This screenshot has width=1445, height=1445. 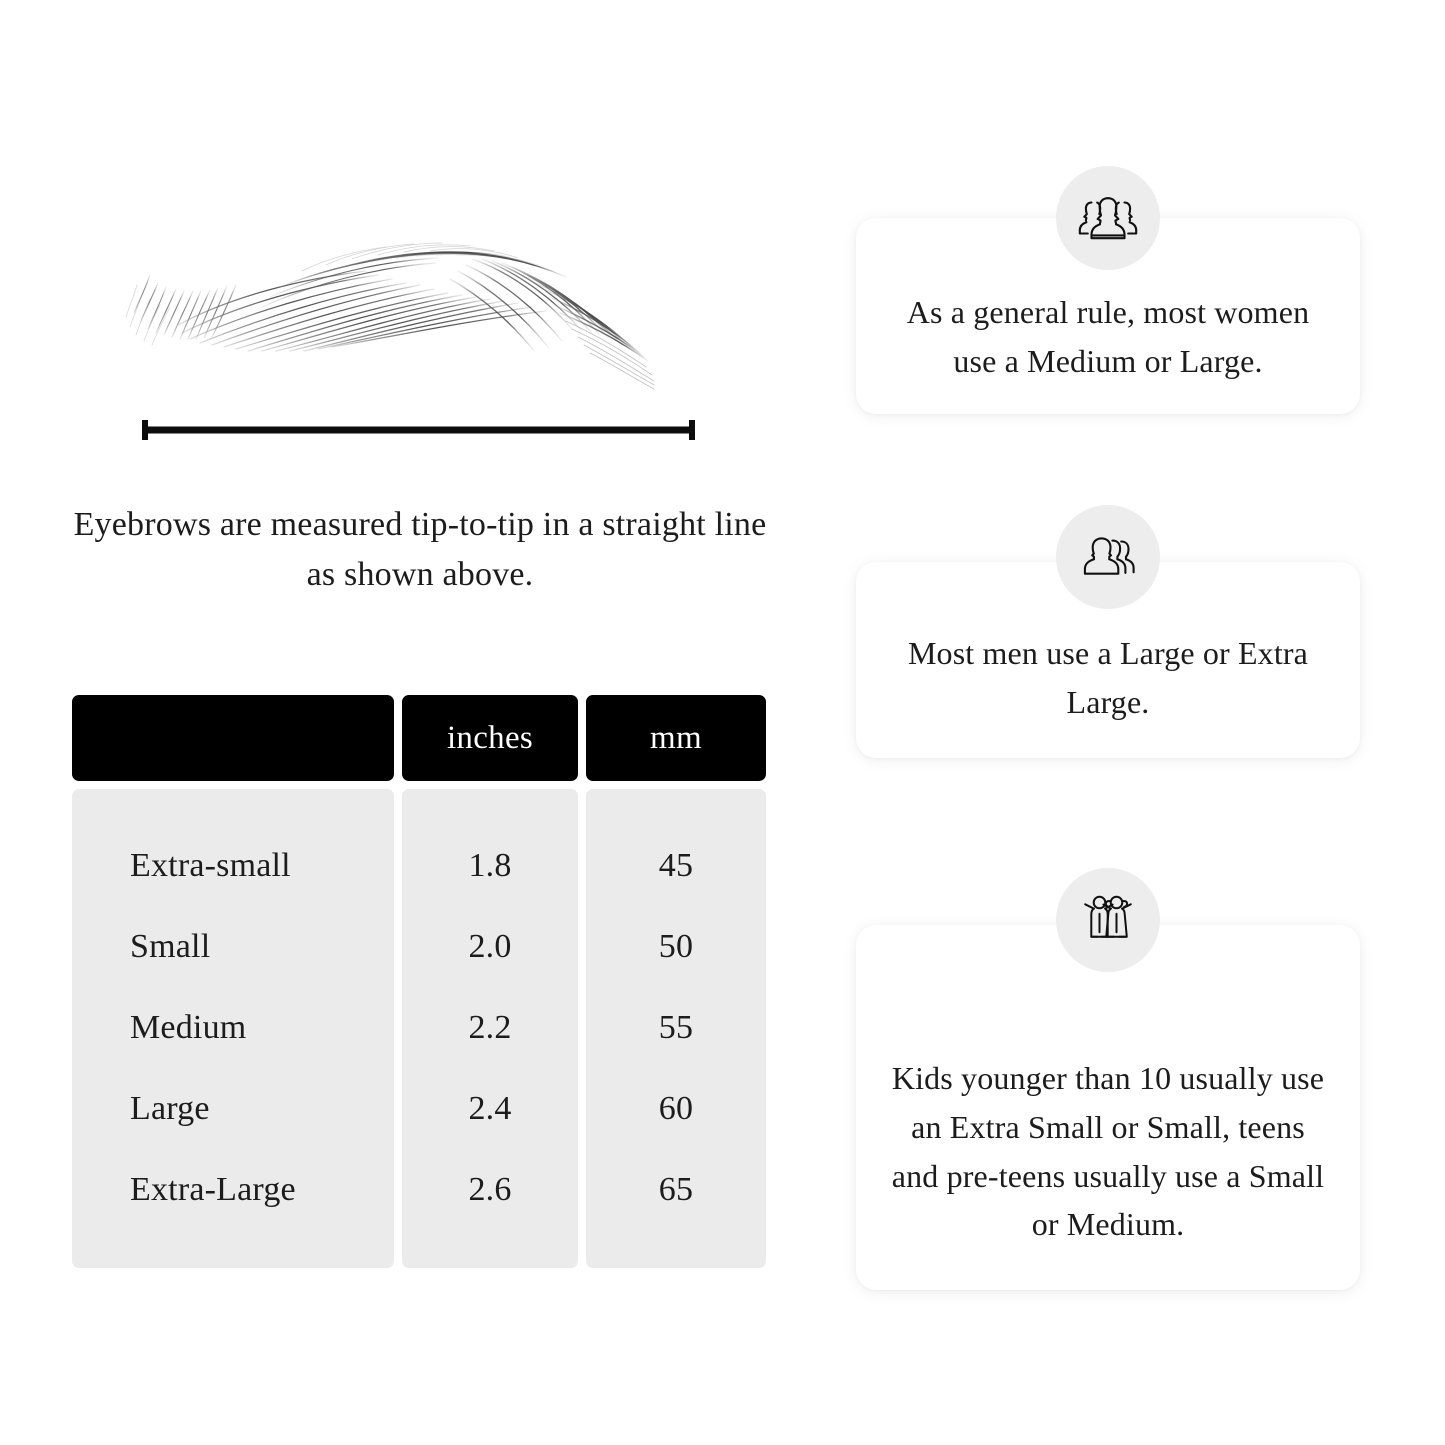 I want to click on table-row: 2.6, so click(x=490, y=1189).